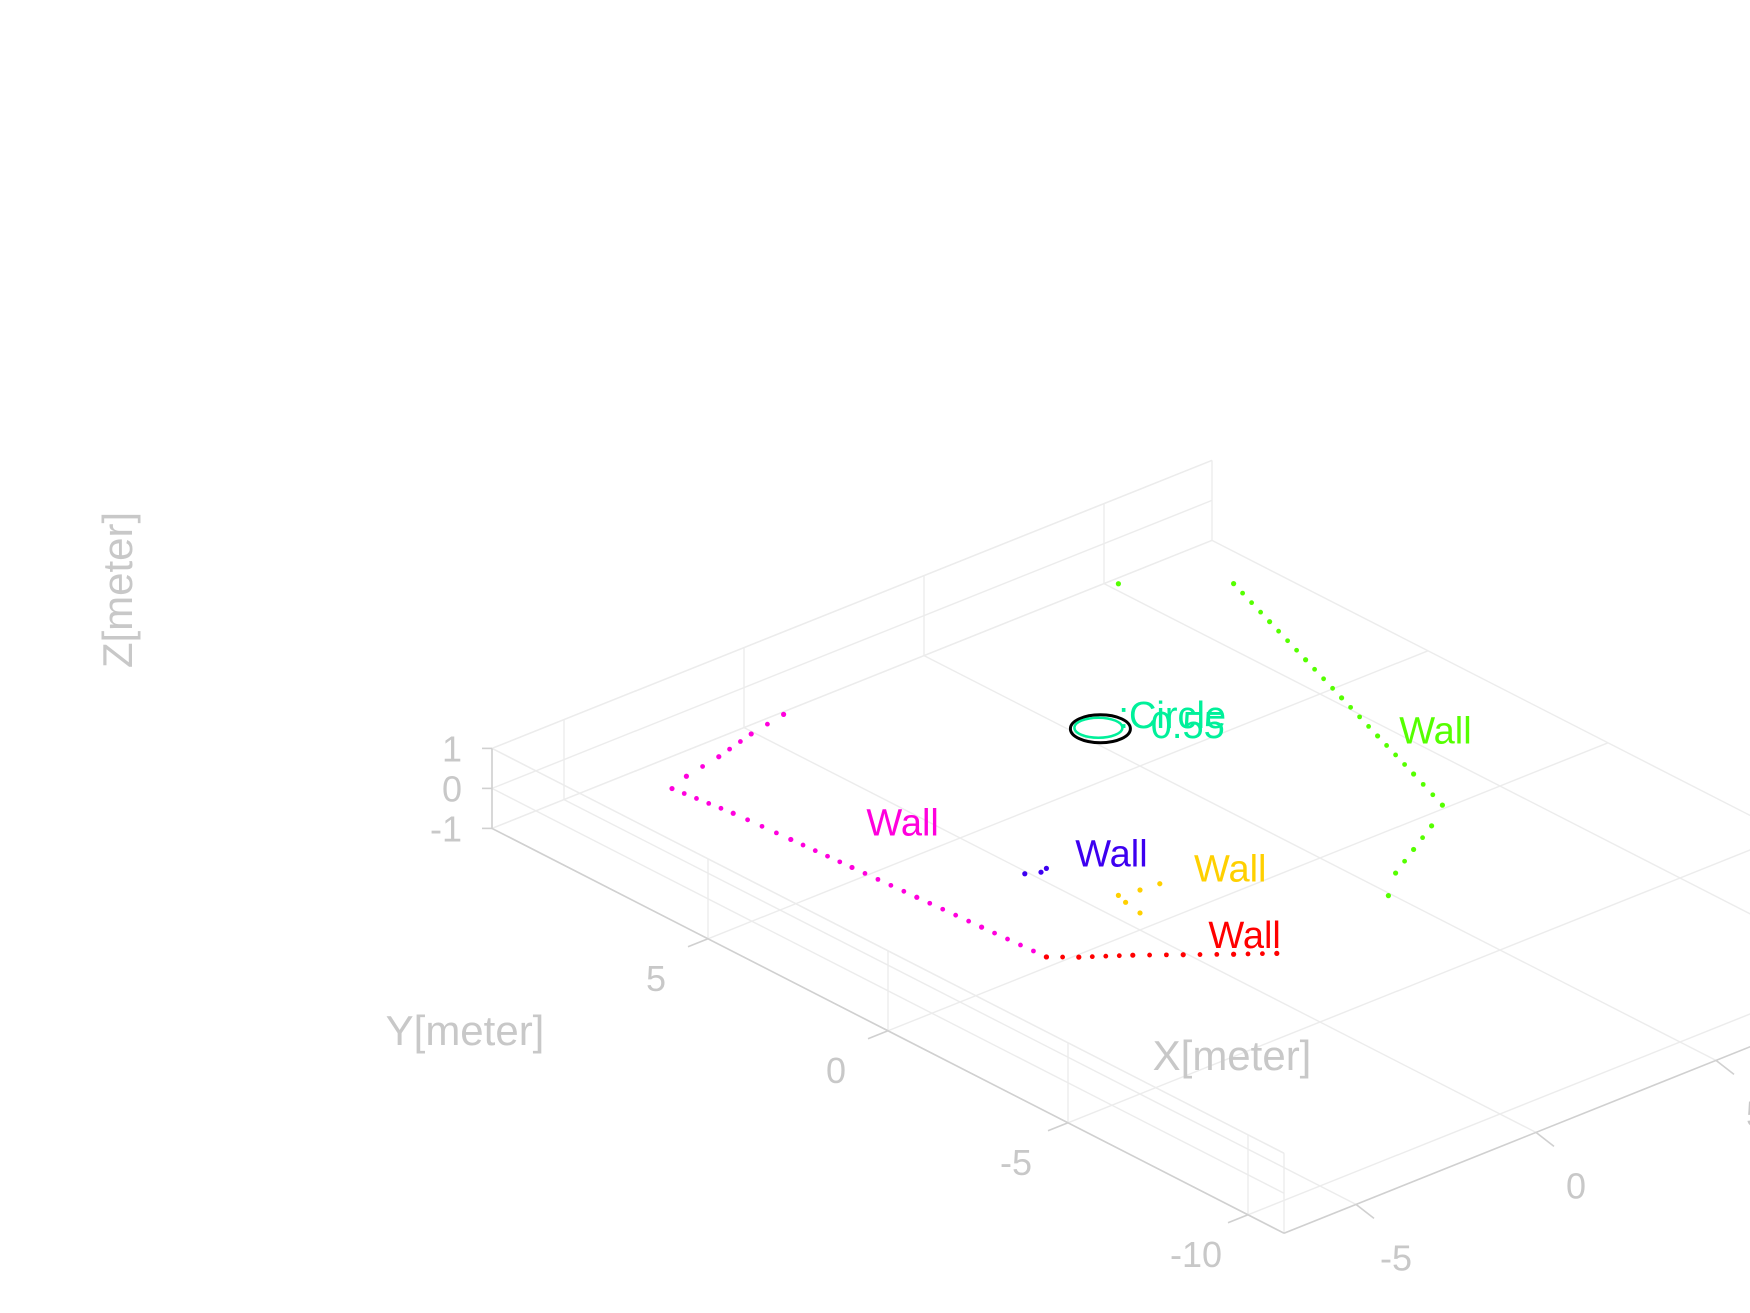  I want to click on y-axis-label: Y[meter], so click(465, 1030).